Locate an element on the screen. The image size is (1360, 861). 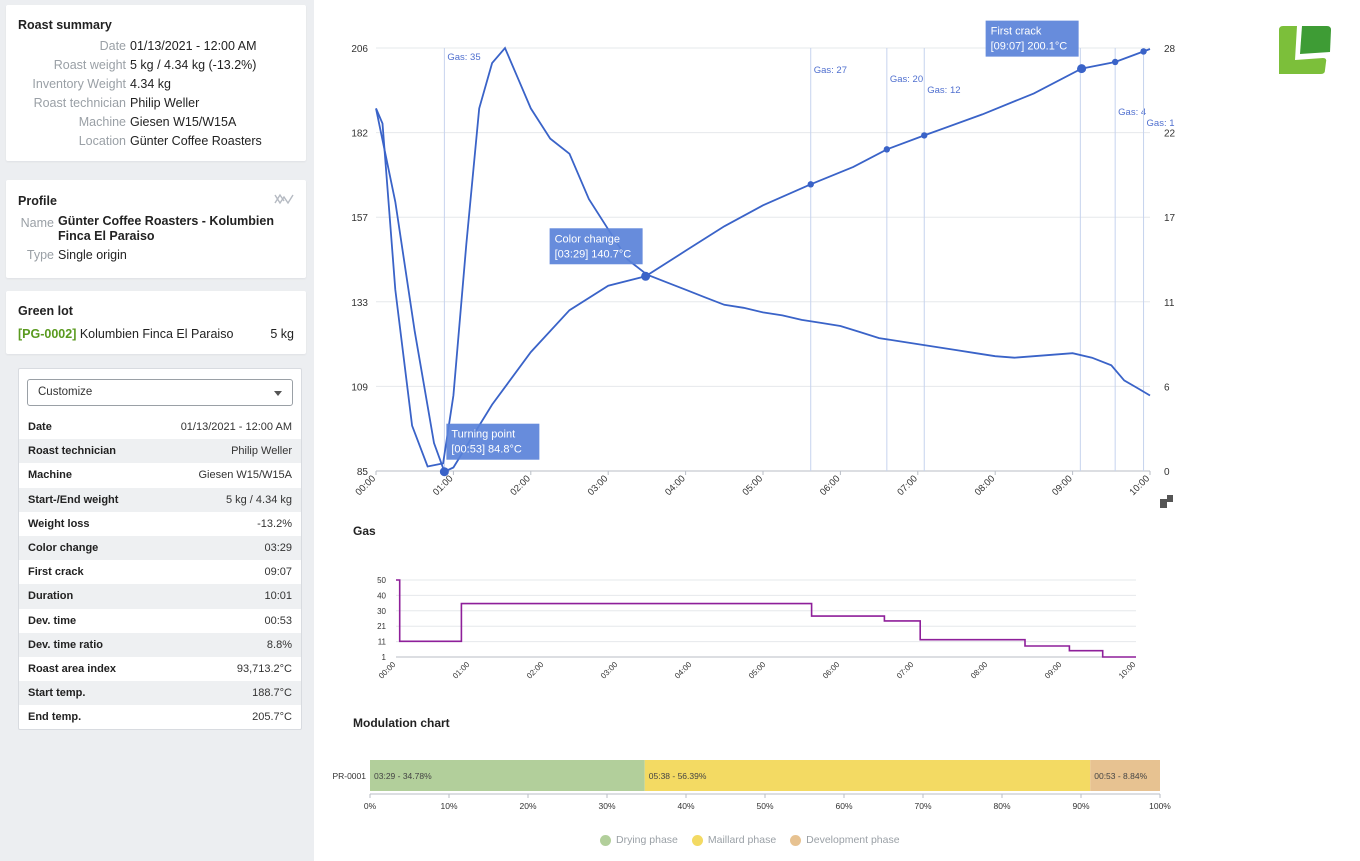
legend-maillard: Maillard phase is located at coordinates (734, 840).